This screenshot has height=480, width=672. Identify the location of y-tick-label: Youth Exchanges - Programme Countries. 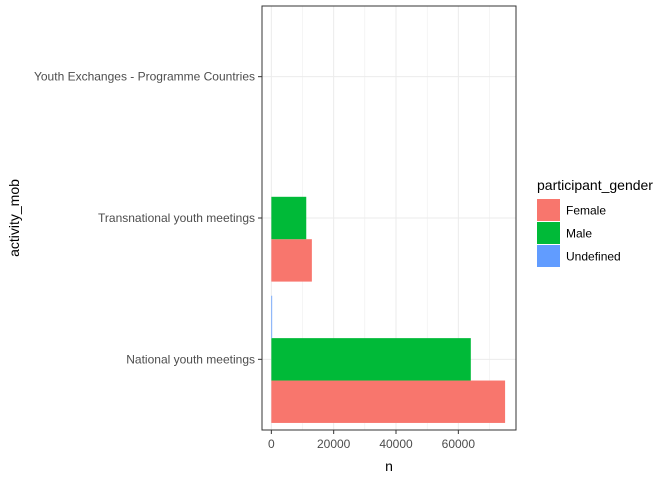
(144, 77).